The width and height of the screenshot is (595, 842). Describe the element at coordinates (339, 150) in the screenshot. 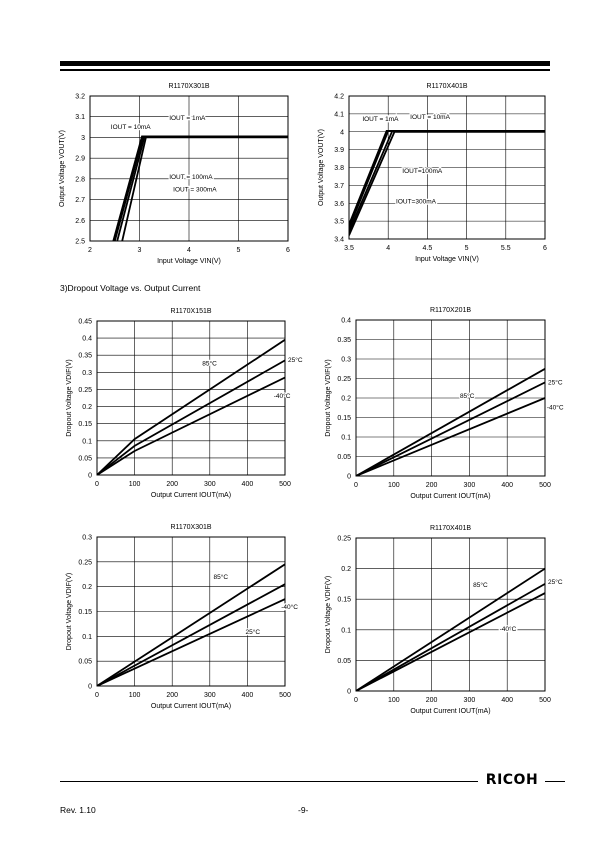

I see `y-tick-label: 3.9` at that location.